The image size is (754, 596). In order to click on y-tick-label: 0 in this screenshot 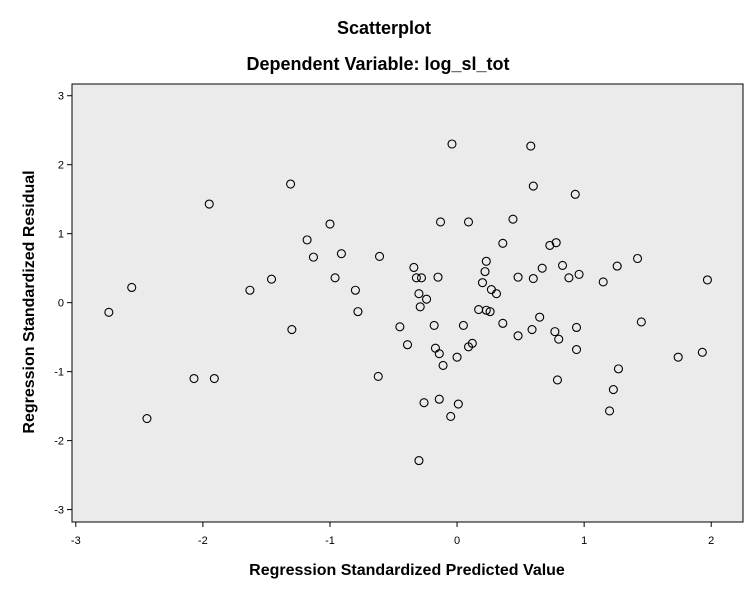, I will do `click(61, 304)`.